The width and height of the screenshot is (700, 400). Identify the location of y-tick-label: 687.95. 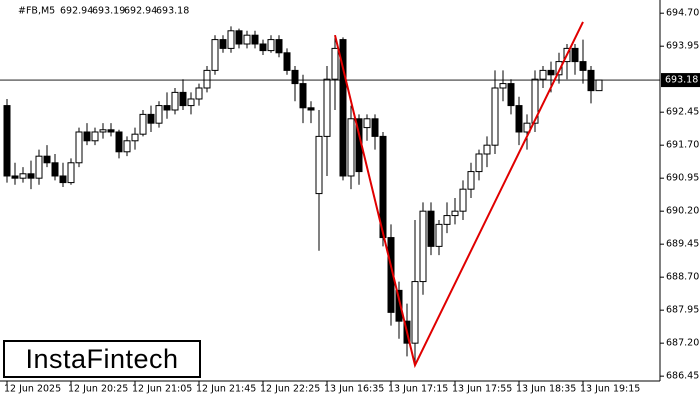
(682, 310).